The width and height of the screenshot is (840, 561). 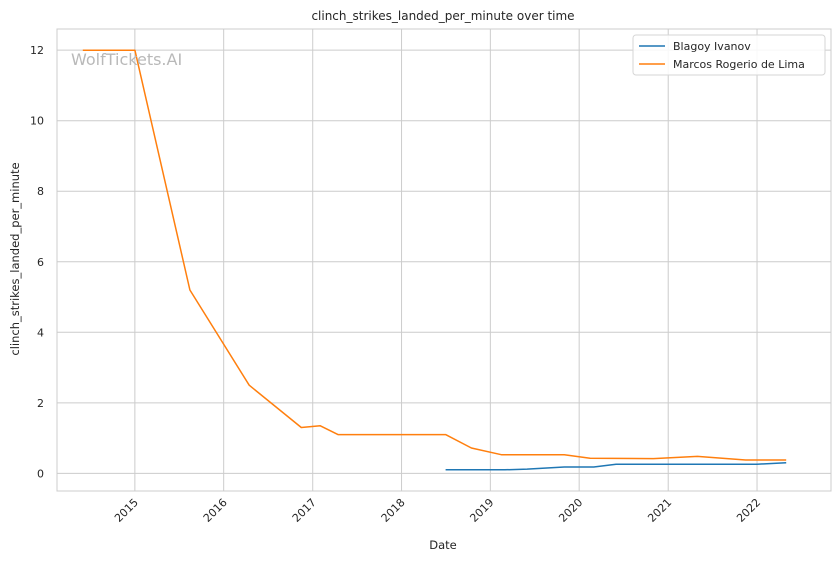 What do you see at coordinates (748, 510) in the screenshot?
I see `x-tick-label: 2022` at bounding box center [748, 510].